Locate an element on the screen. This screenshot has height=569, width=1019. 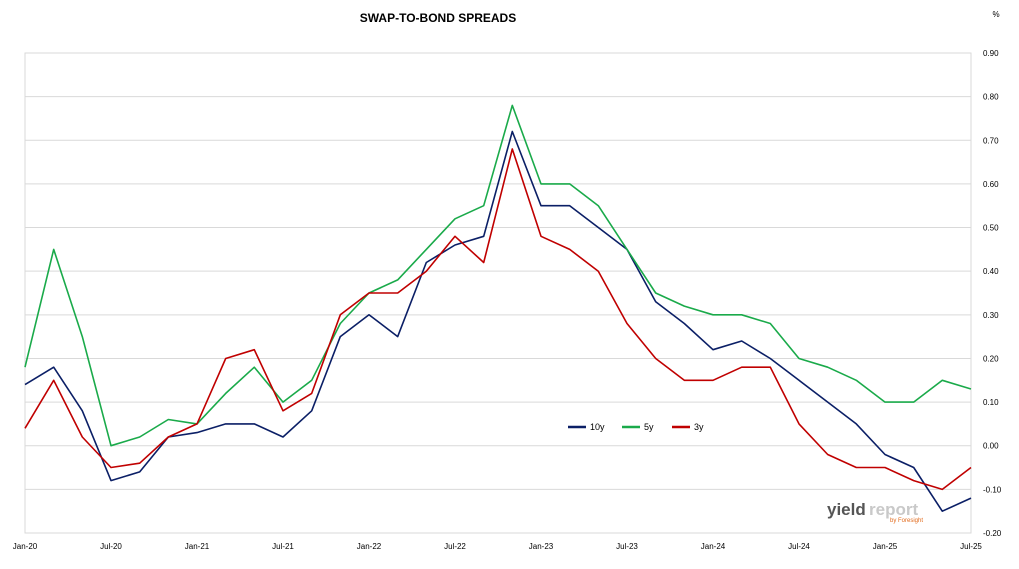
x-tick-label: Jan-23 is located at coordinates (541, 546).